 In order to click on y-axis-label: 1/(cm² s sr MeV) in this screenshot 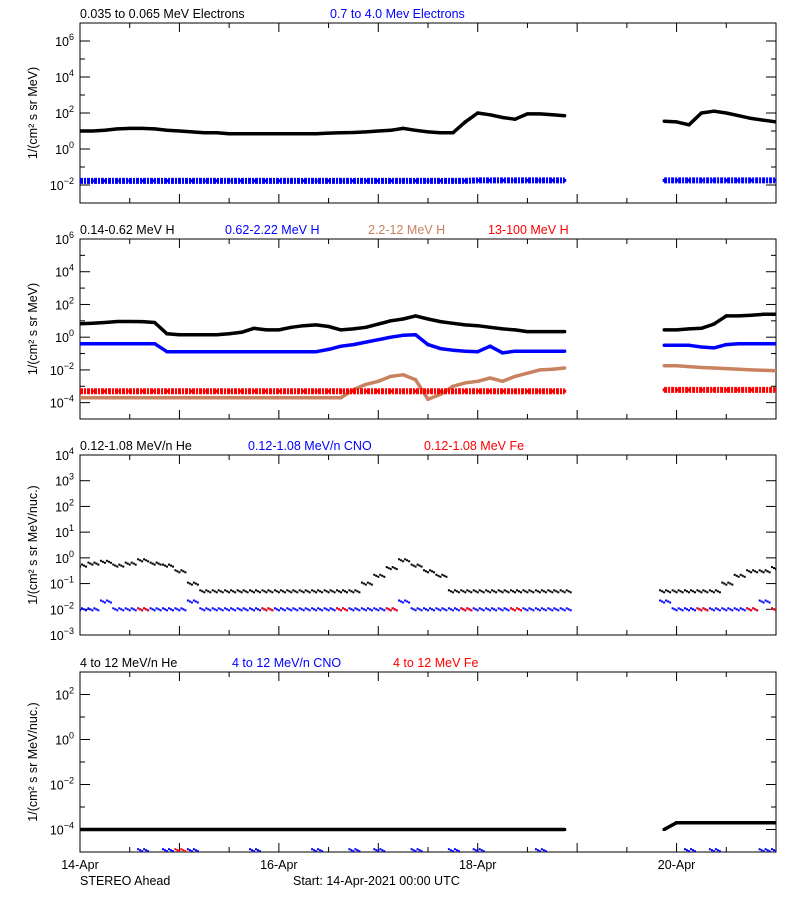, I will do `click(33, 113)`.